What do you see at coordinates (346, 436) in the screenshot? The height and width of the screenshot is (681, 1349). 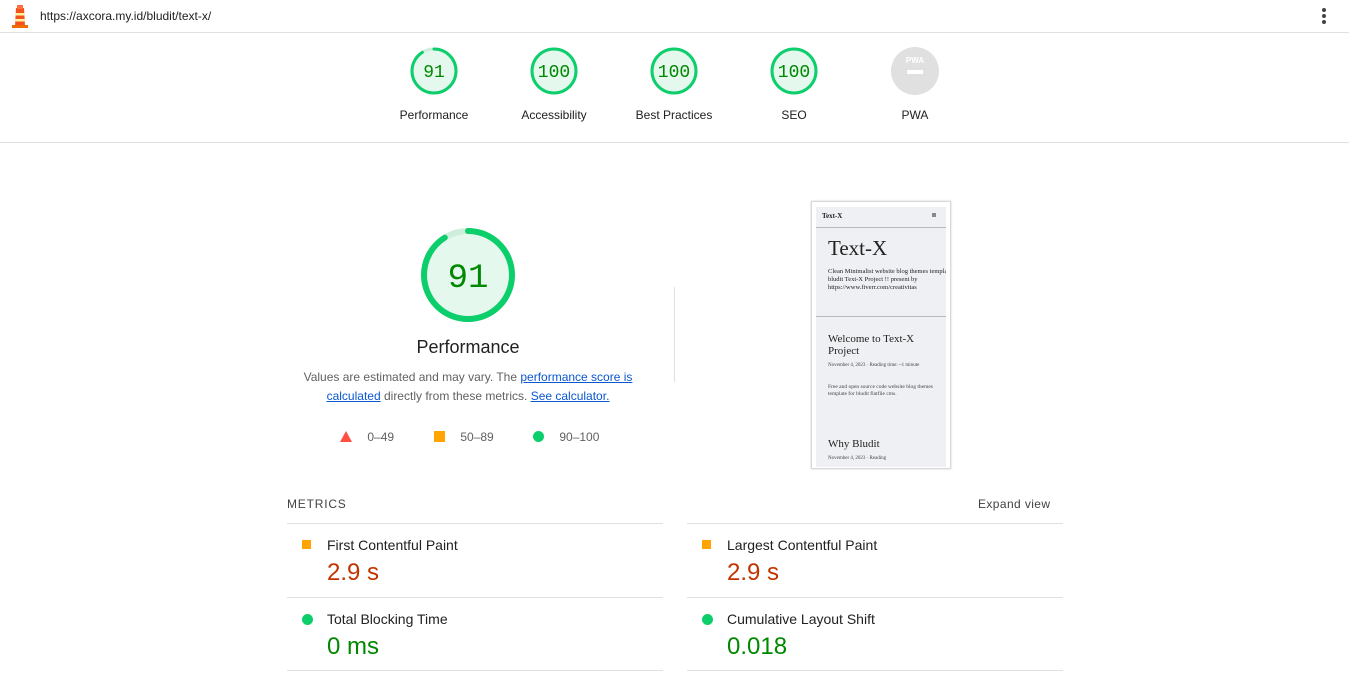 I see `fail-triangle-icon` at bounding box center [346, 436].